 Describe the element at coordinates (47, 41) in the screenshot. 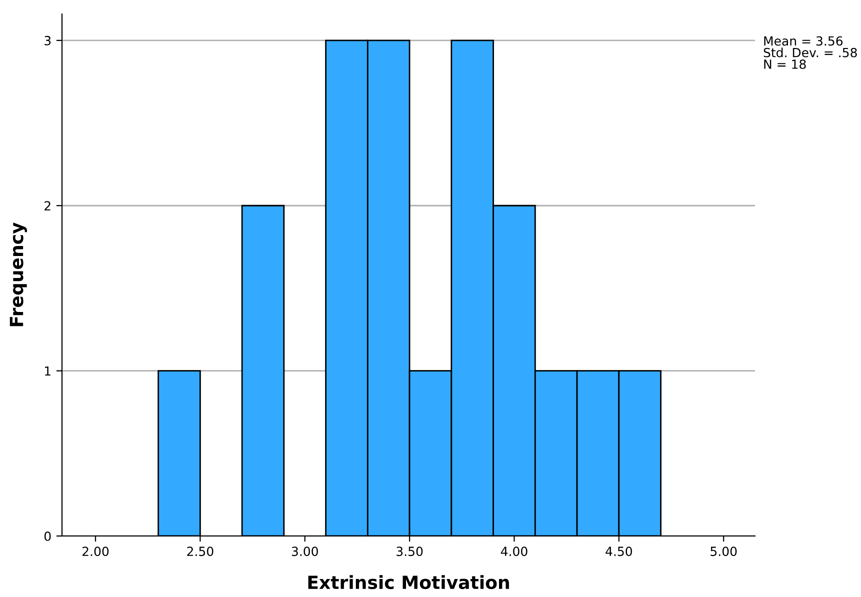

I see `y-tick-label: 3` at that location.